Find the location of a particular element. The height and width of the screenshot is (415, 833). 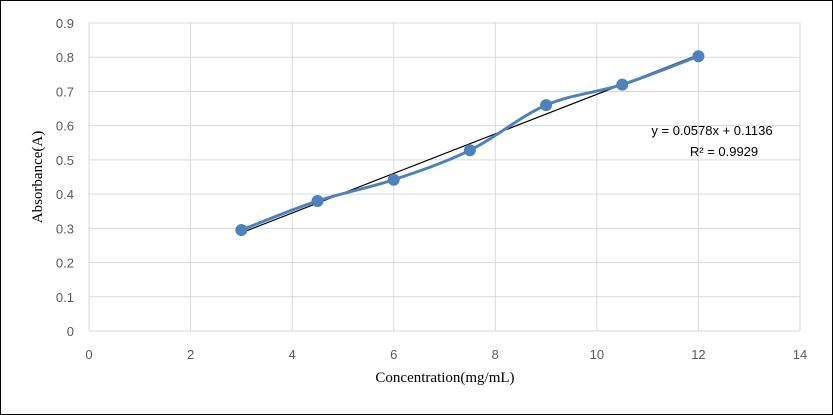

y-tick-label: 0 is located at coordinates (70, 331).